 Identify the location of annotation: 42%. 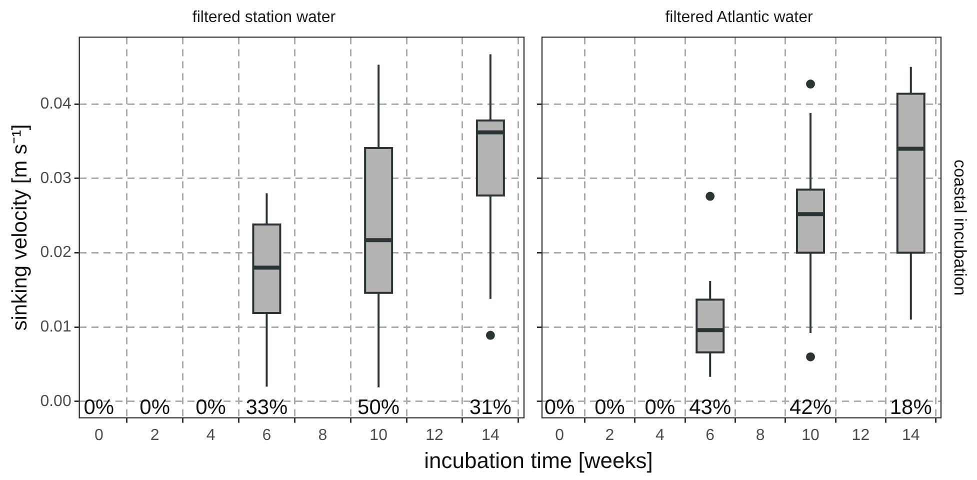
(810, 407).